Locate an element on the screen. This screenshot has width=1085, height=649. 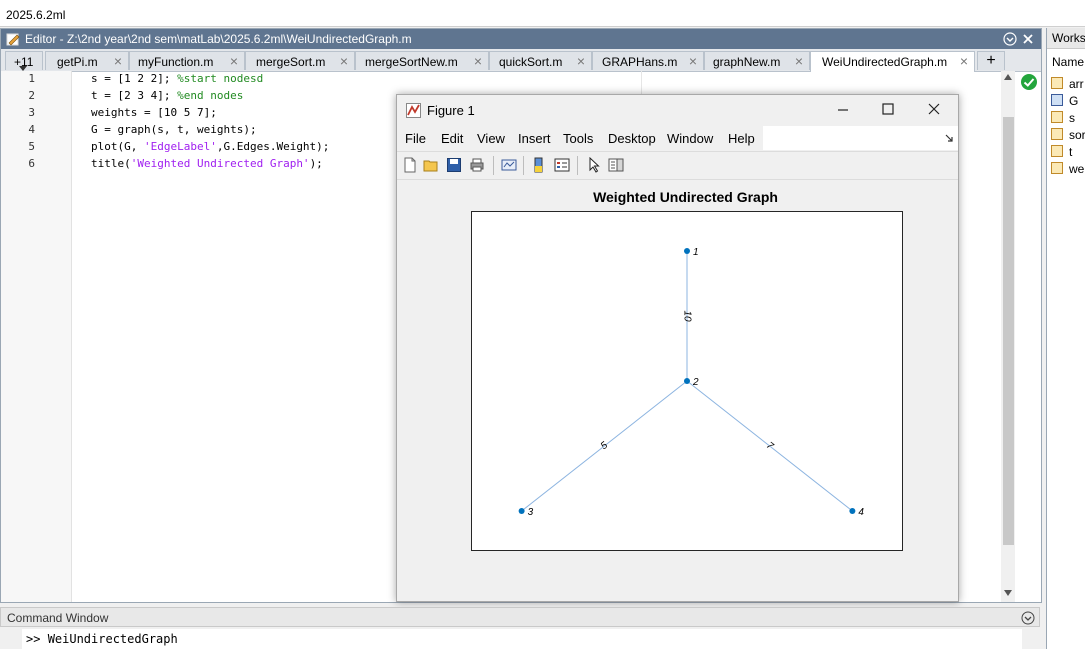
tab-weiundirectedgraph: WeiUndirectedGraph.m × is located at coordinates (892, 61).